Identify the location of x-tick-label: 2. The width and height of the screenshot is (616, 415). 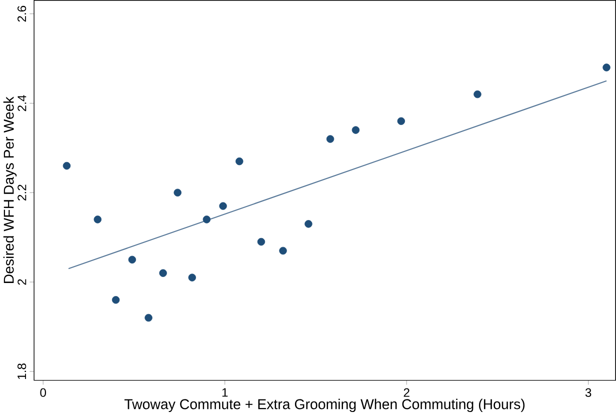
(407, 392).